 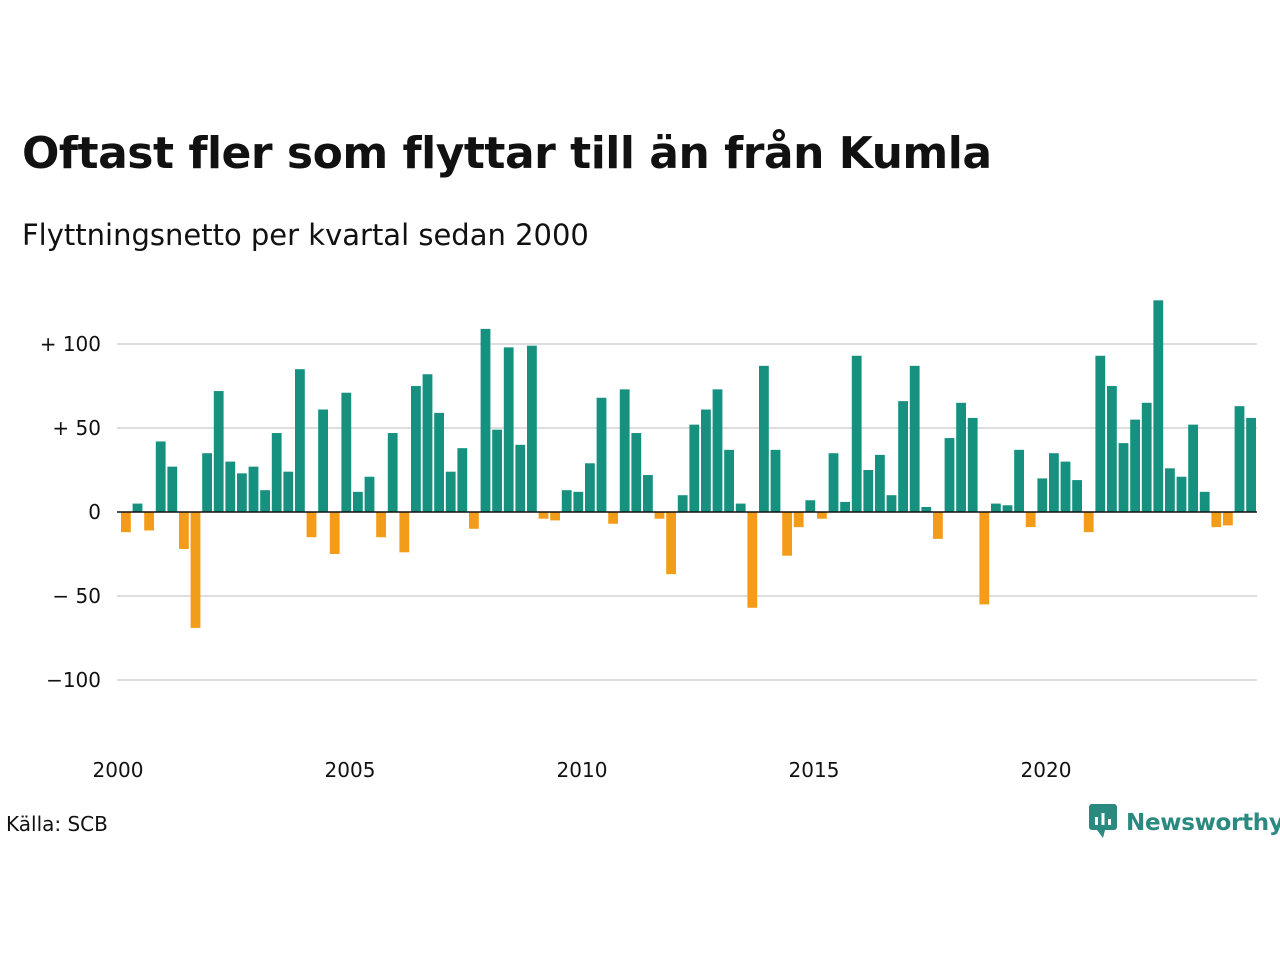 I want to click on x-tick-label: 2005, so click(x=350, y=770).